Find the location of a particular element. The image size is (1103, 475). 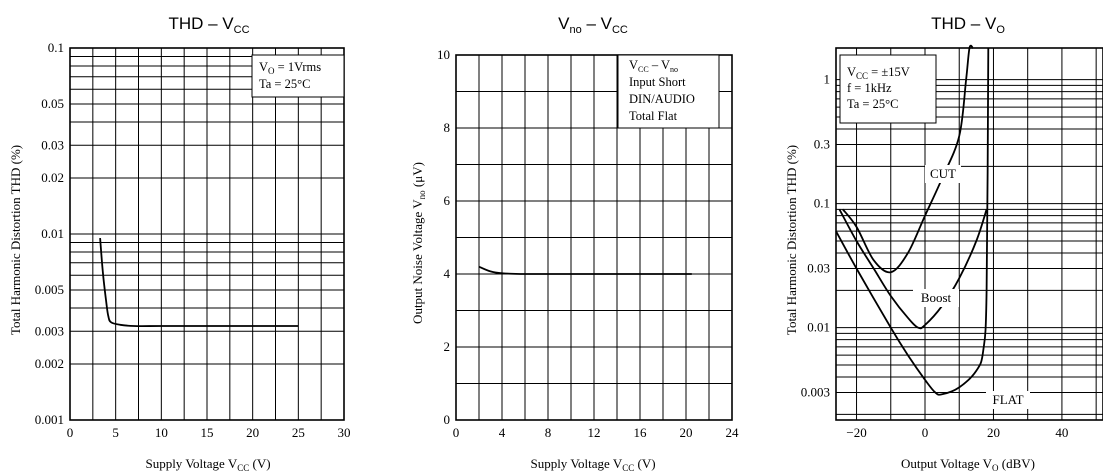

chart3-series-cut is located at coordinates (908, 159).